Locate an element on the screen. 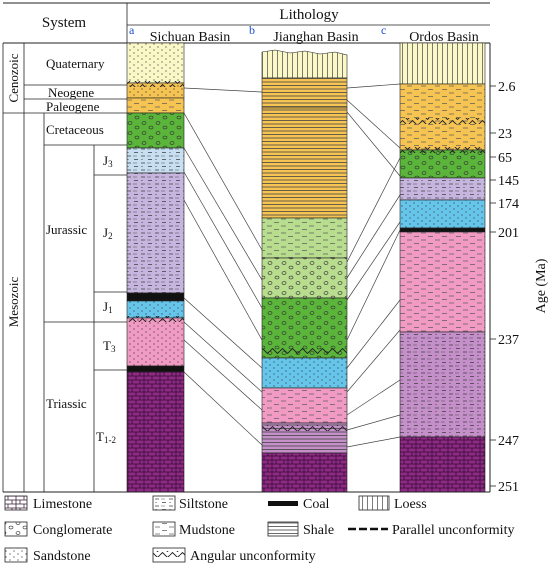 The image size is (550, 573). legend-label-mudstone: Mudstone is located at coordinates (207, 530).